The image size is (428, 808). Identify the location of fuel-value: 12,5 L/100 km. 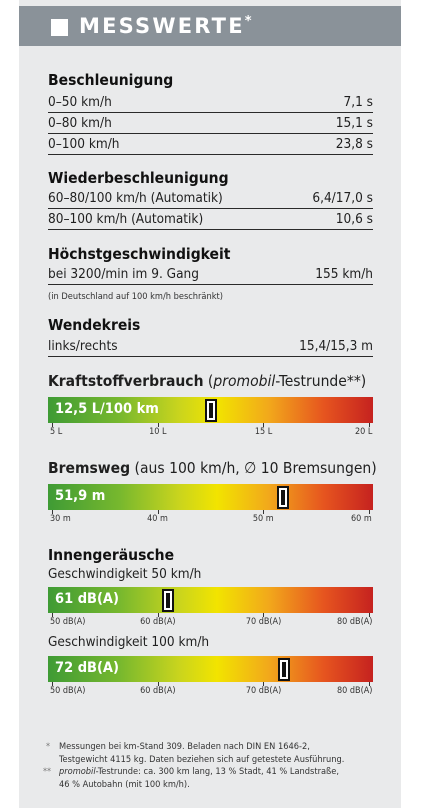
(107, 409).